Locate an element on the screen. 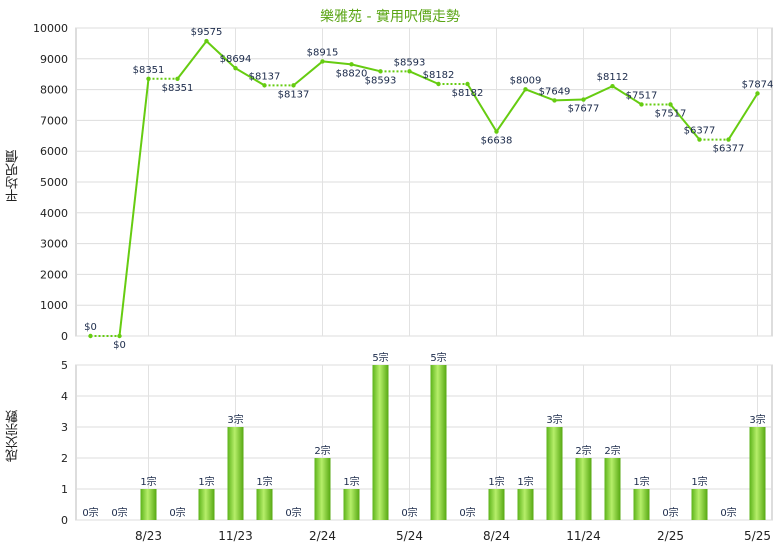 This screenshot has height=550, width=780. price-y-tick-label: 5000 is located at coordinates (54, 182).